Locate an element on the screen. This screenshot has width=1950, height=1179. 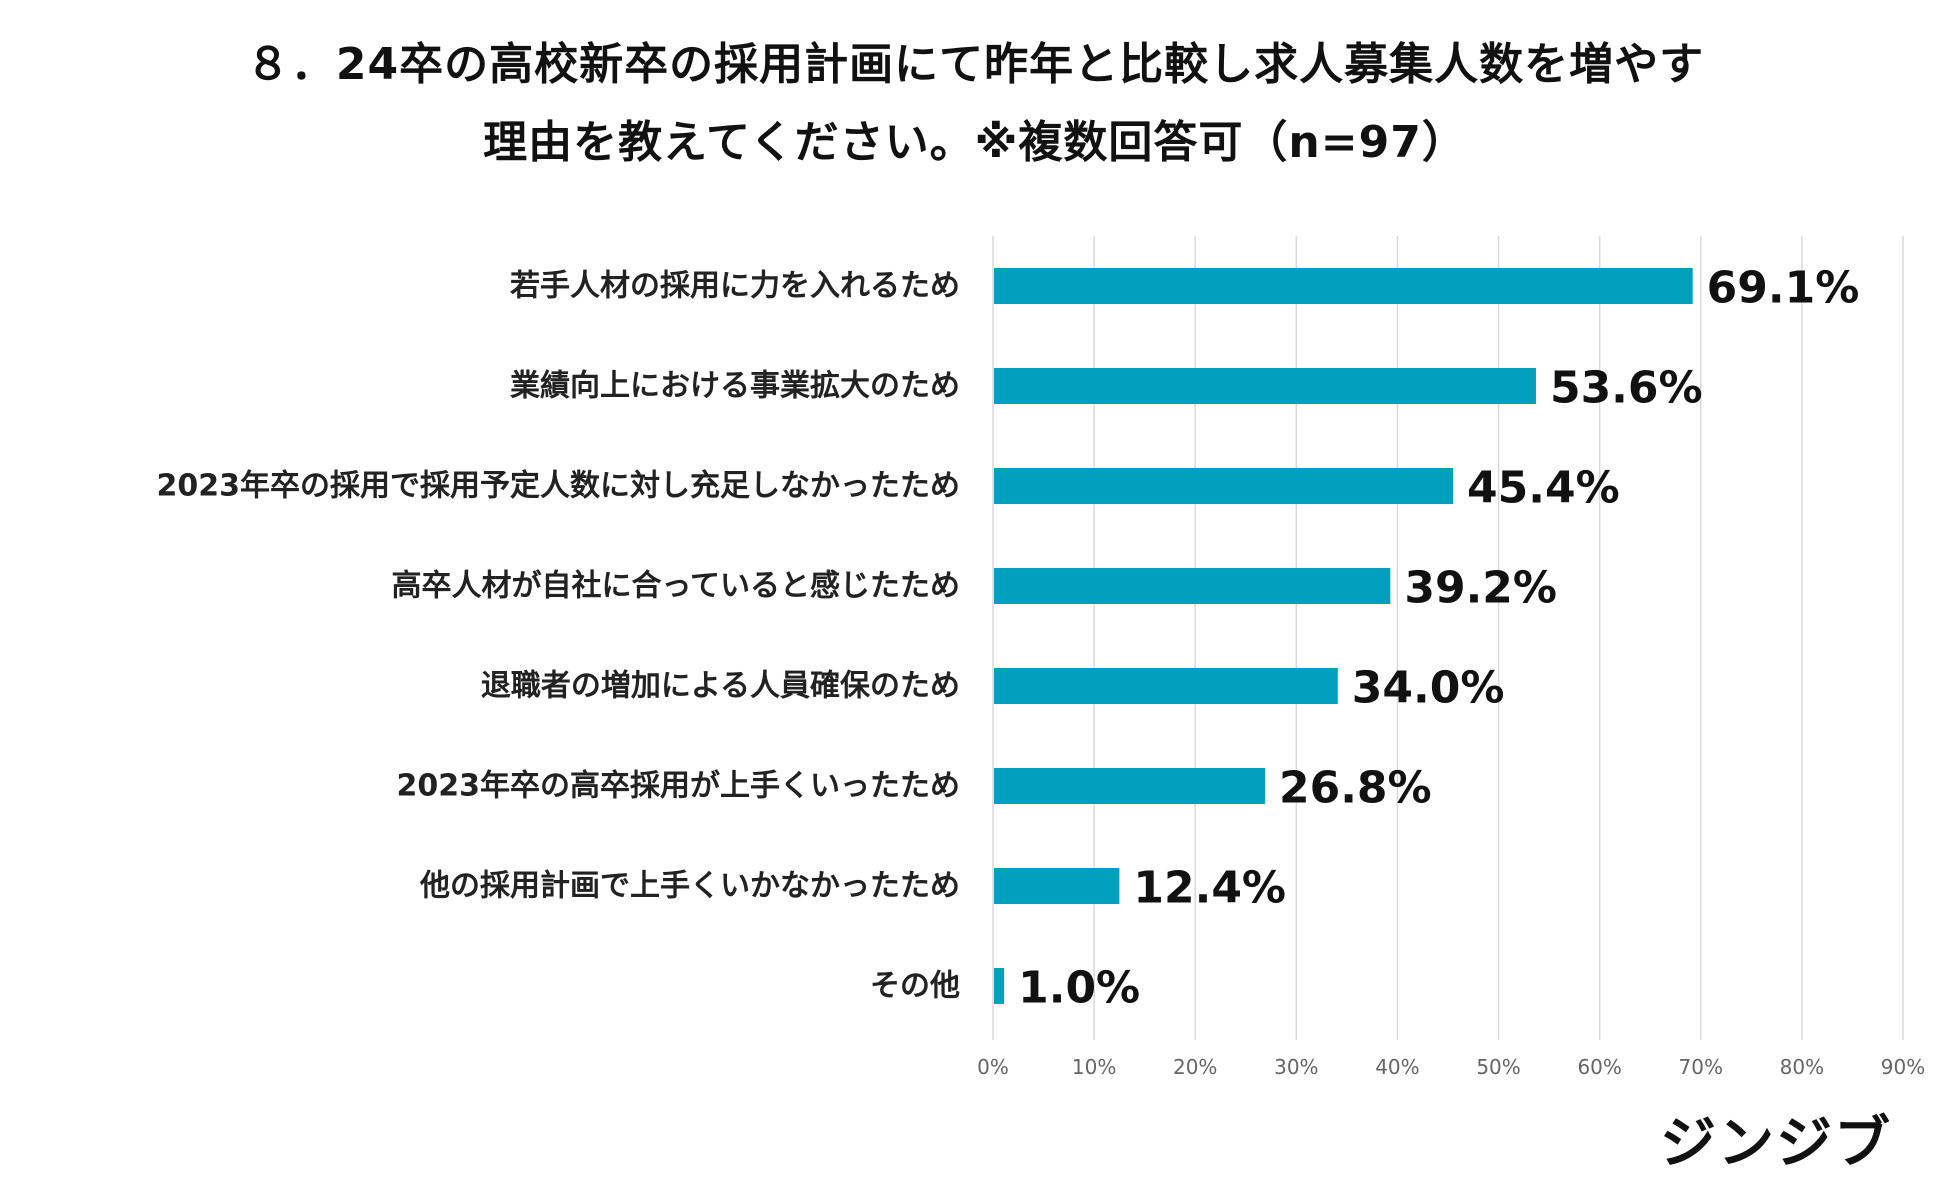
x-tick-label: 70% is located at coordinates (1701, 1067).